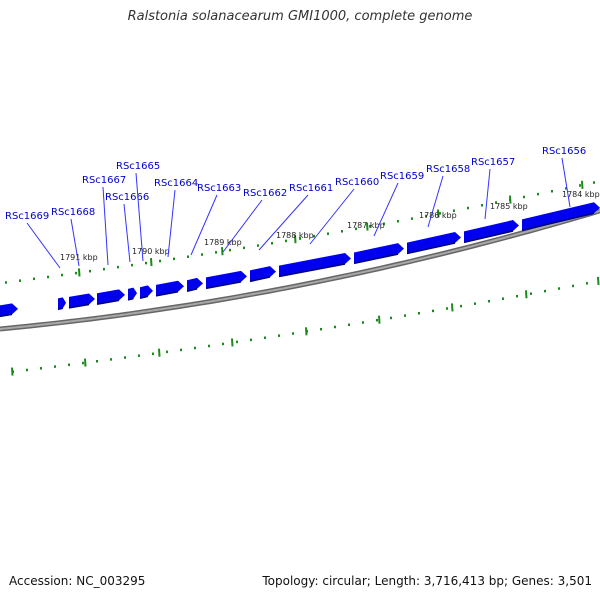 The height and width of the screenshot is (600, 600). Describe the element at coordinates (448, 169) in the screenshot. I see `gene-label: RSc1658` at that location.